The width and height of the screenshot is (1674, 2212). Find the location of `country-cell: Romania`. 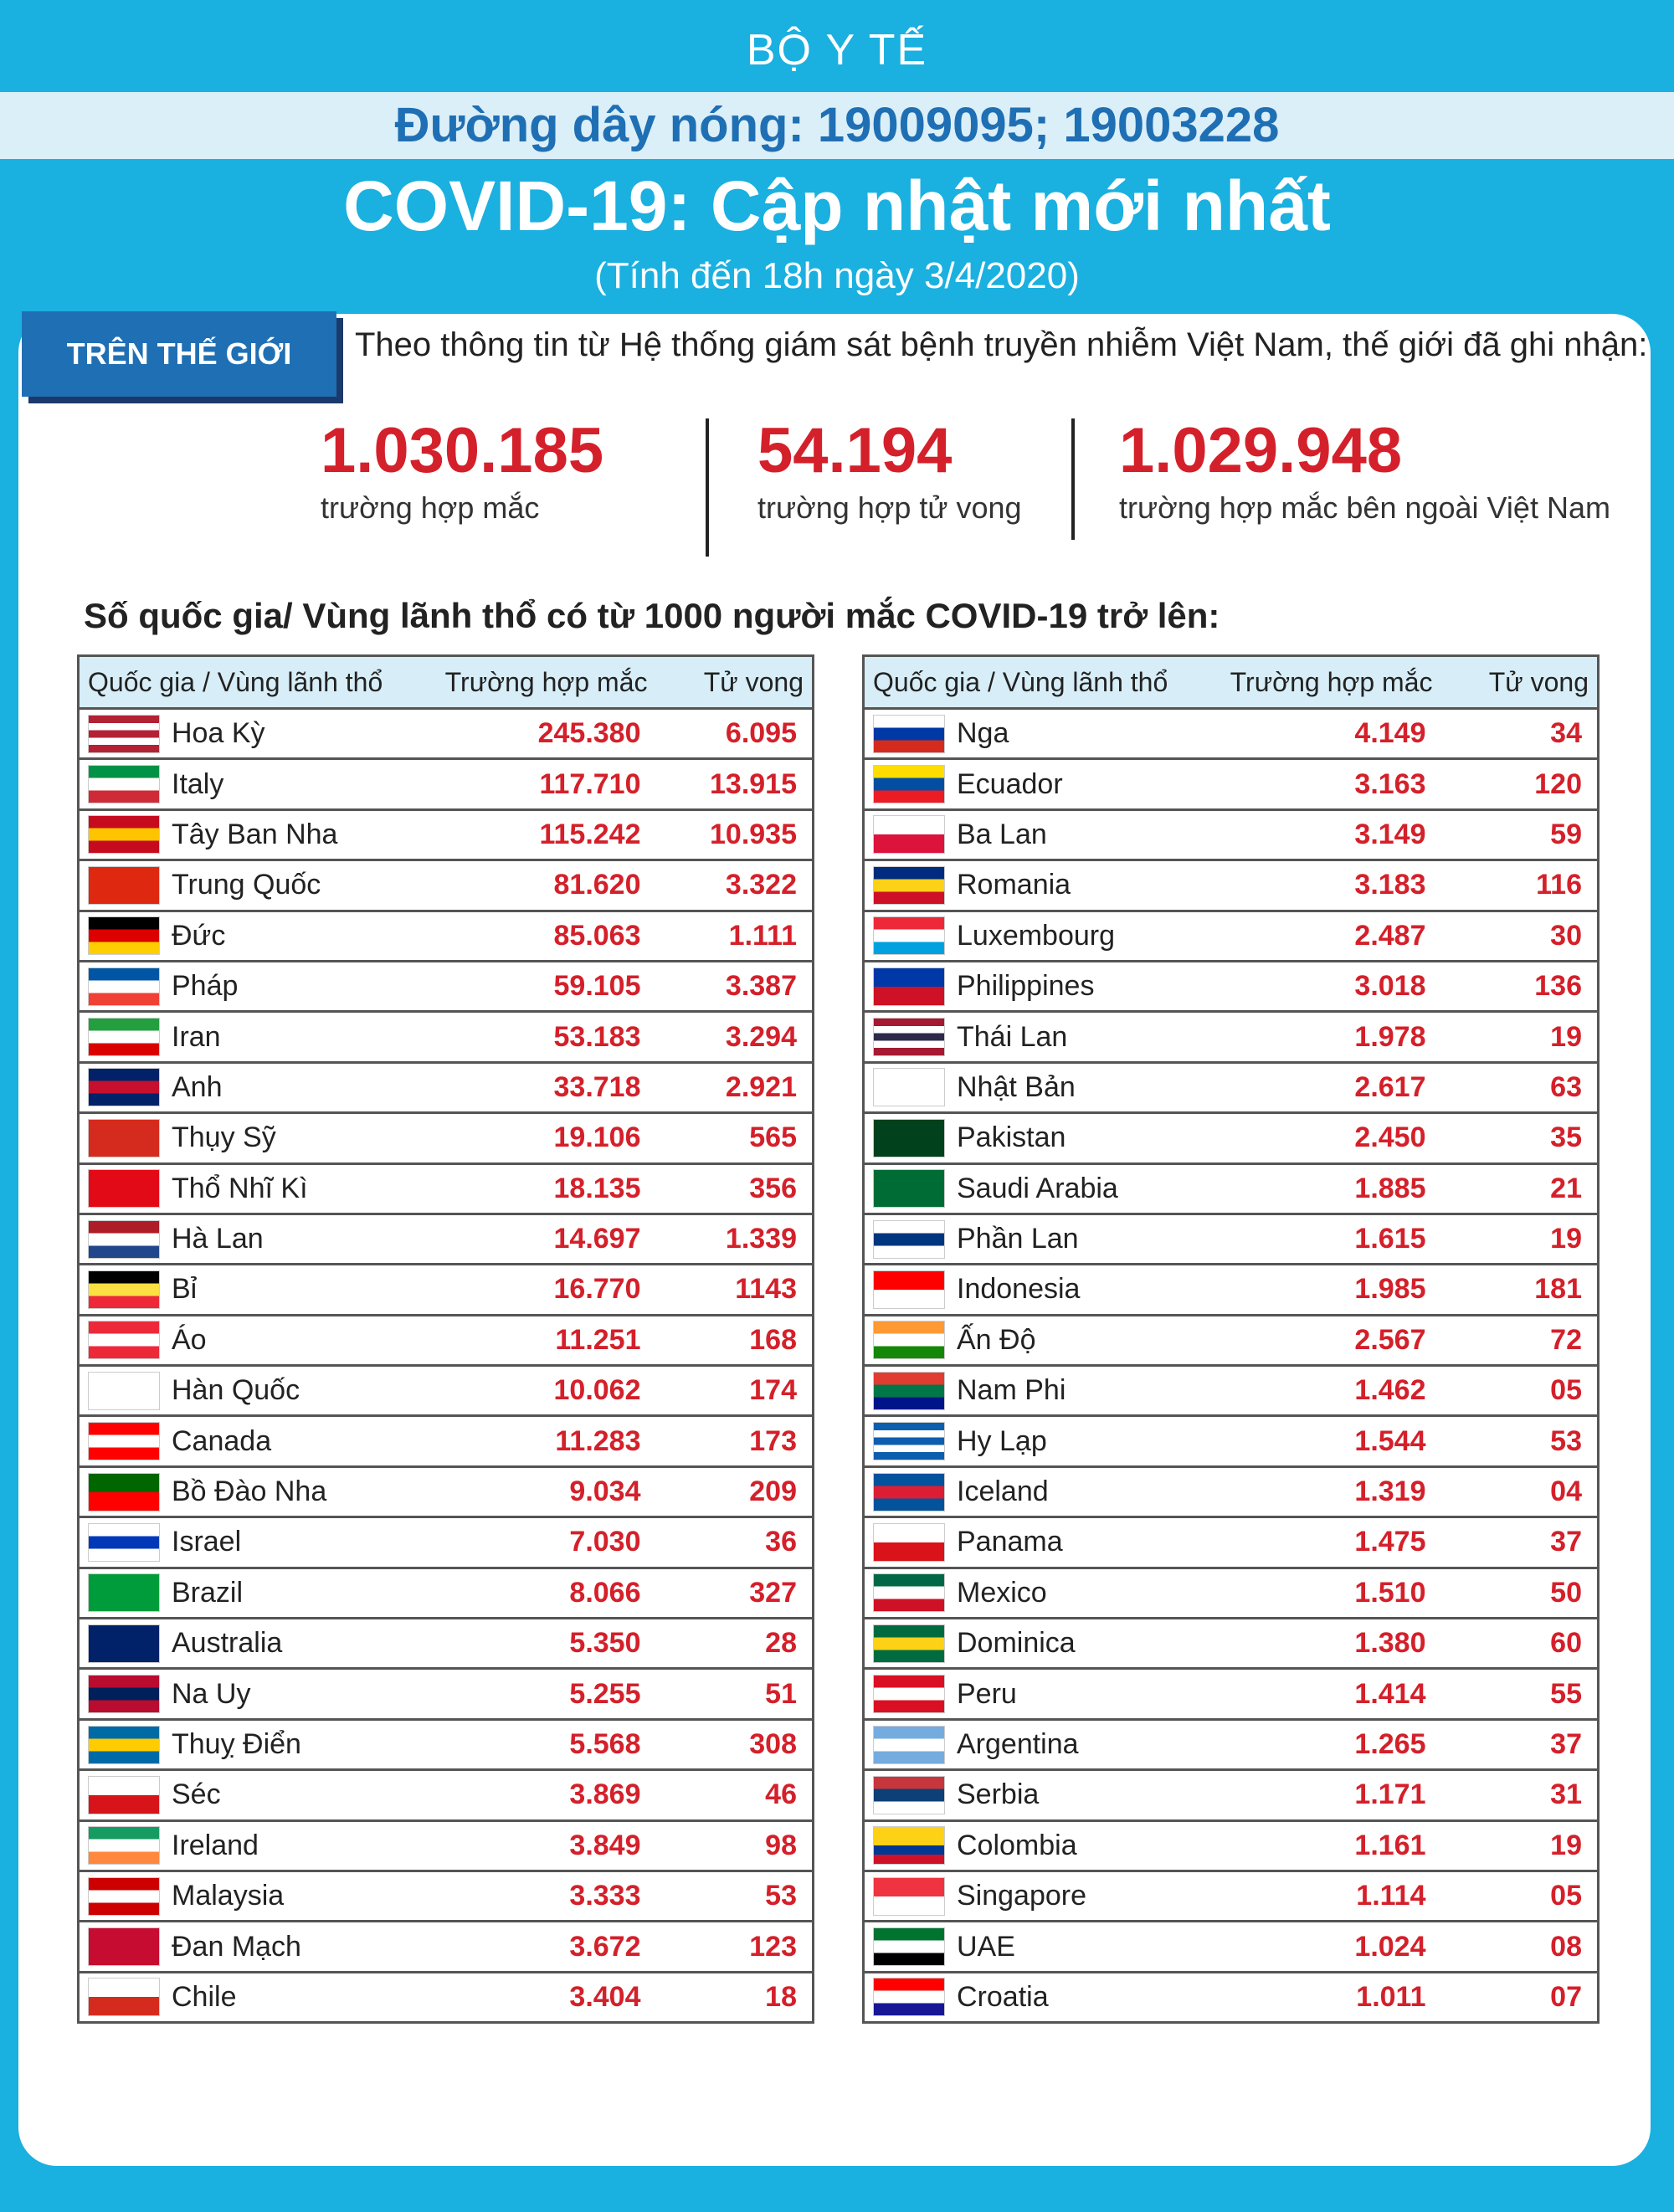

country-cell: Romania is located at coordinates (1039, 886).